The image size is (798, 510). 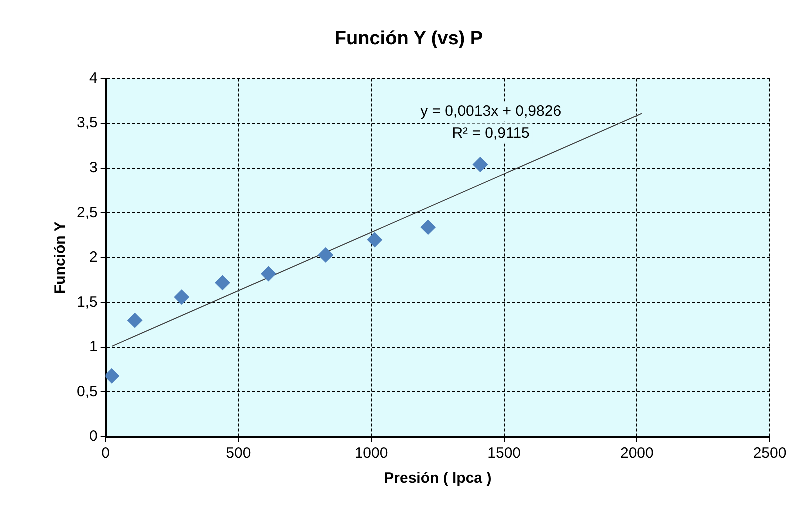 What do you see at coordinates (87, 302) in the screenshot?
I see `y-tick-label: 1,5` at bounding box center [87, 302].